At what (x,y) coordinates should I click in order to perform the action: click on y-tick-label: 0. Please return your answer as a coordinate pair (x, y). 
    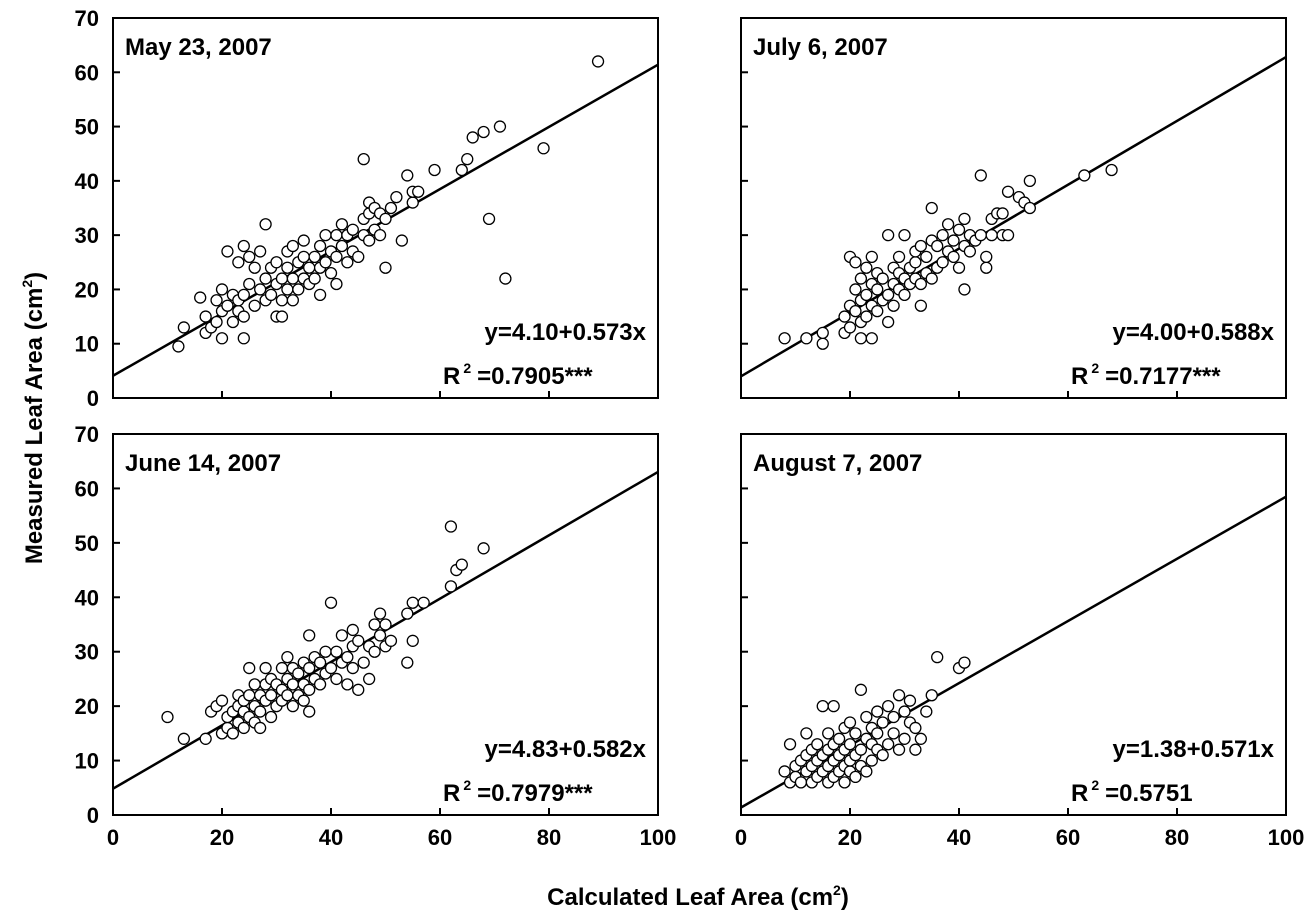
    Looking at the image, I should click on (93, 815).